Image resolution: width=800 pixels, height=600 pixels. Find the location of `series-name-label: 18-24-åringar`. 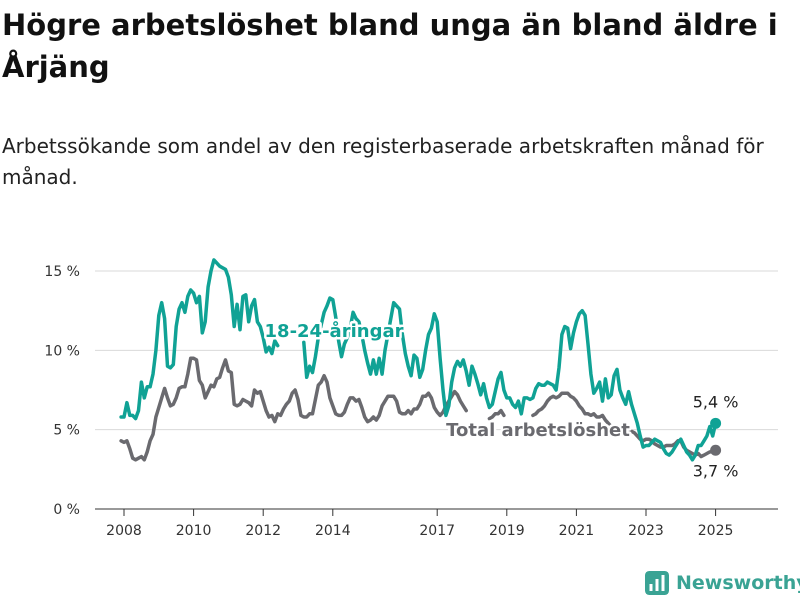

series-name-label: 18-24-åringar is located at coordinates (334, 331).